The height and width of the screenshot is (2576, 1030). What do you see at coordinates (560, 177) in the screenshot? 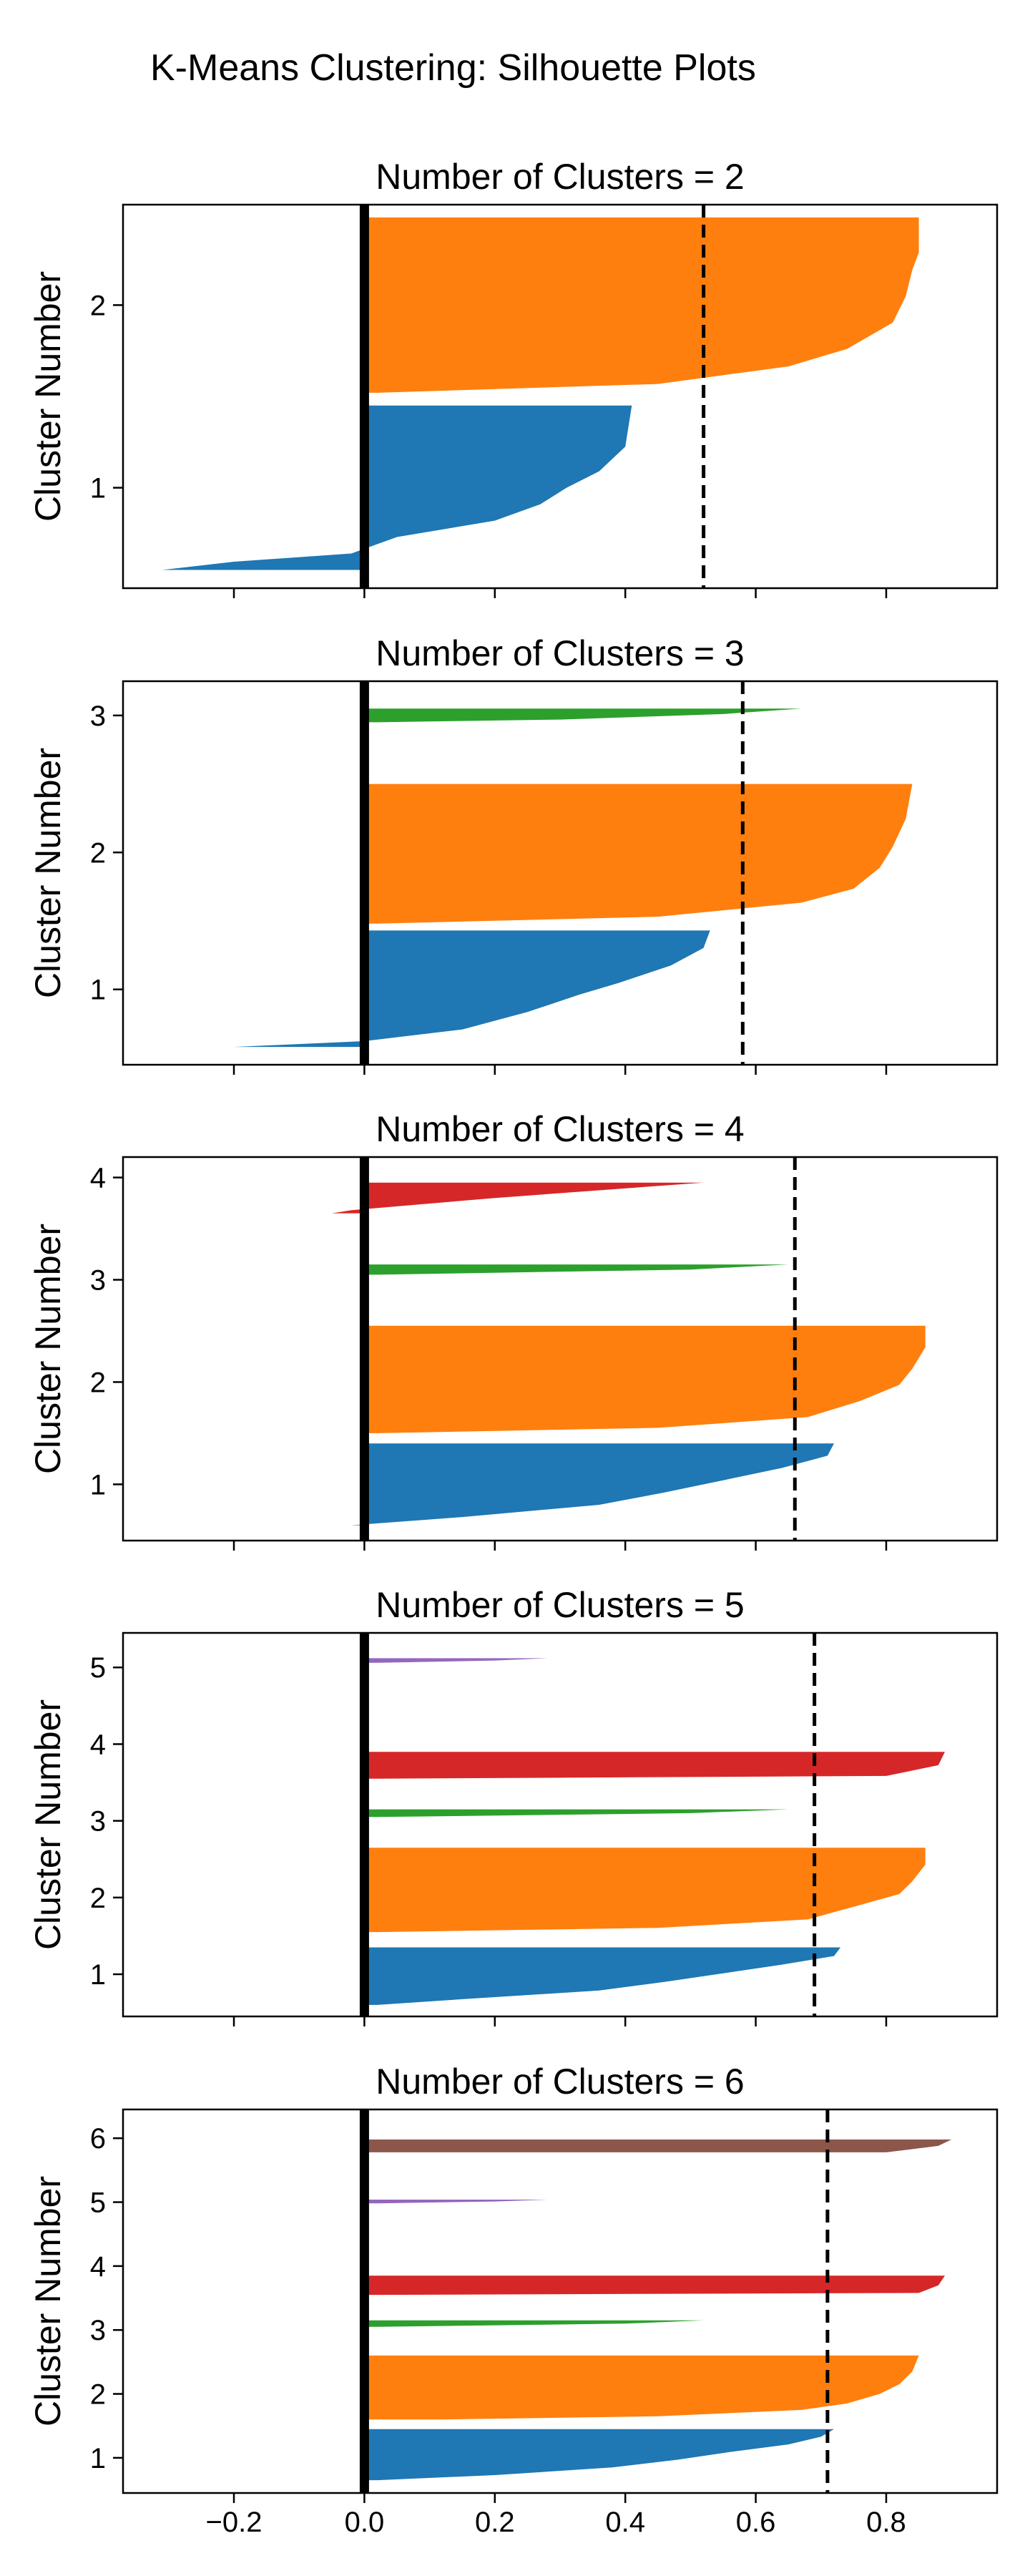
I see `panel-title: Number of Clusters = 2` at bounding box center [560, 177].